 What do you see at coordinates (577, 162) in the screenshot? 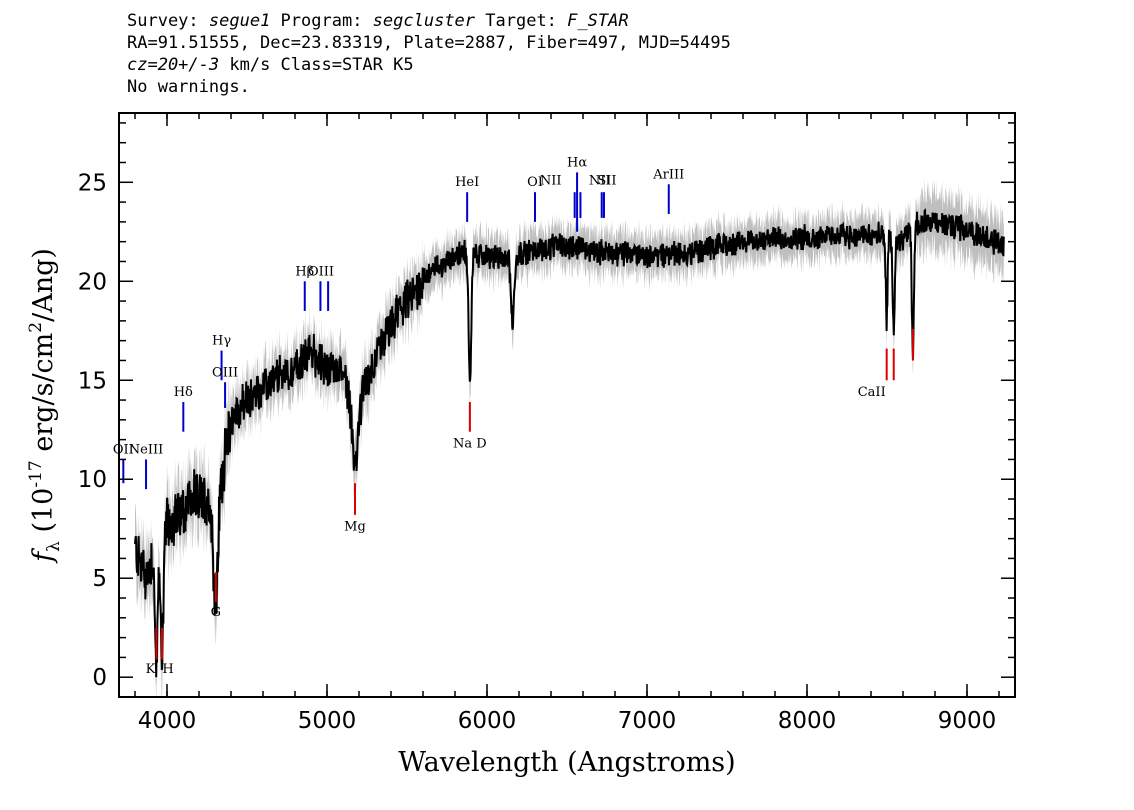
I see `emission-line-label: Hα` at bounding box center [577, 162].